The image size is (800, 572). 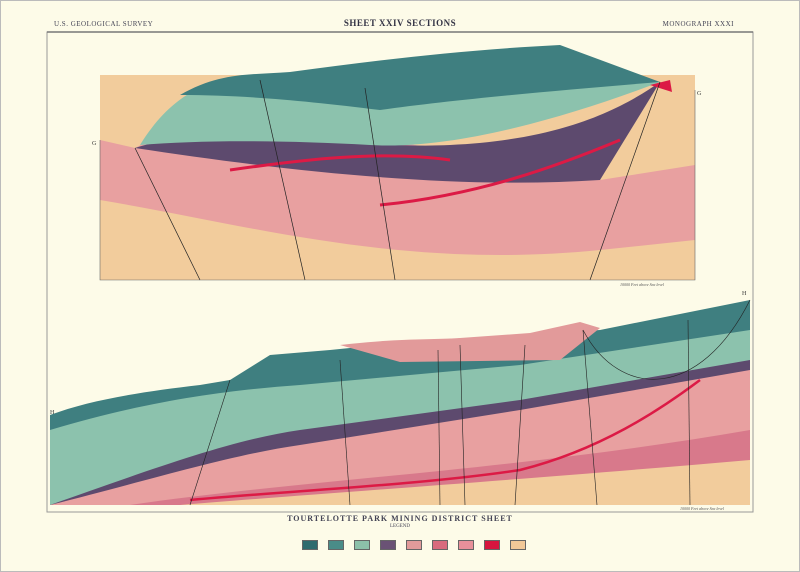 I want to click on legend, so click(x=414, y=545).